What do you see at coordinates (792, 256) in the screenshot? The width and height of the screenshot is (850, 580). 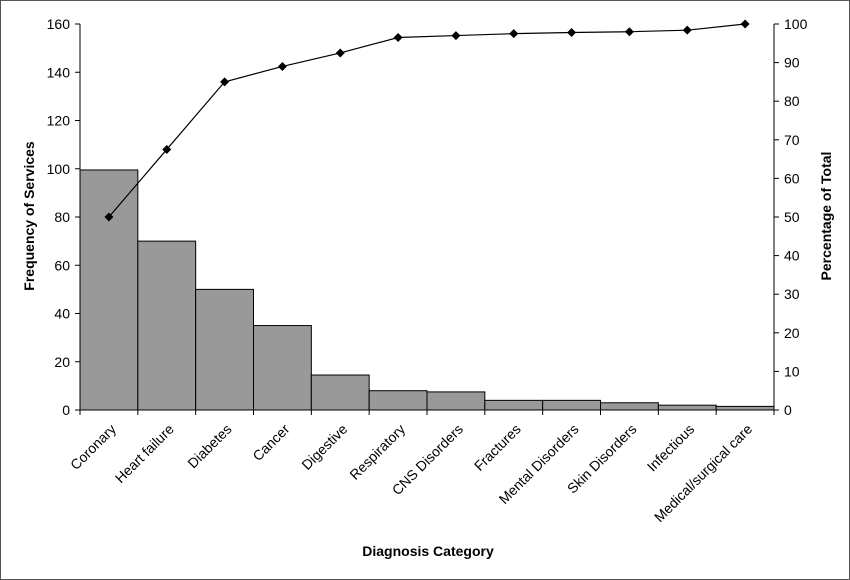 I see `y2-tick-label: 40` at bounding box center [792, 256].